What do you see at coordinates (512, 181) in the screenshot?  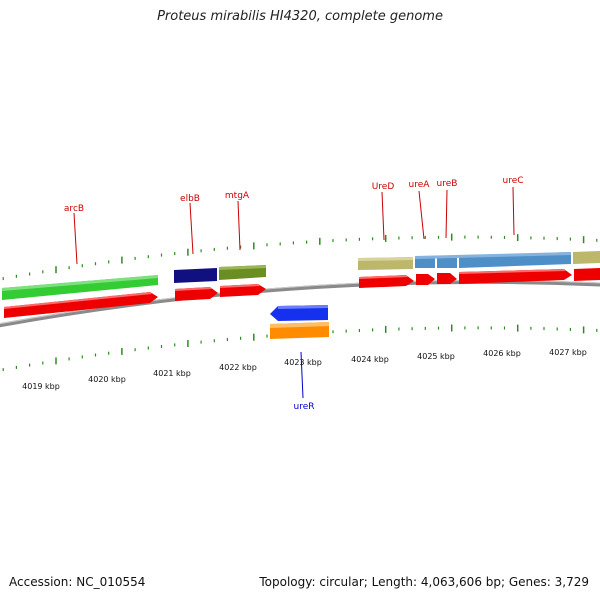 I see `gene-label-ureC: ureC` at bounding box center [512, 181].